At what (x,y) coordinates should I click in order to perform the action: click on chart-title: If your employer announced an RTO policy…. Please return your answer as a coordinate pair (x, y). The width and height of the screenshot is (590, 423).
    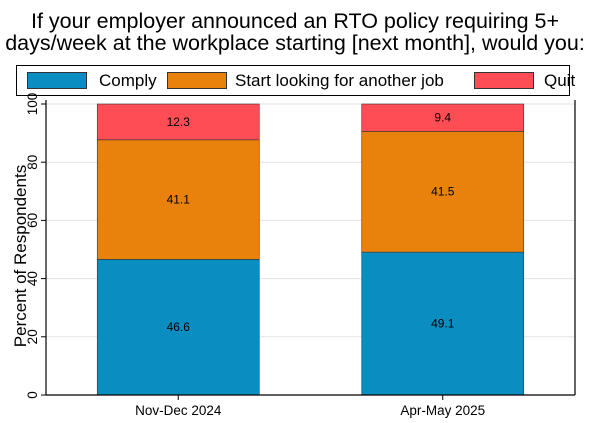
    Looking at the image, I should click on (295, 32).